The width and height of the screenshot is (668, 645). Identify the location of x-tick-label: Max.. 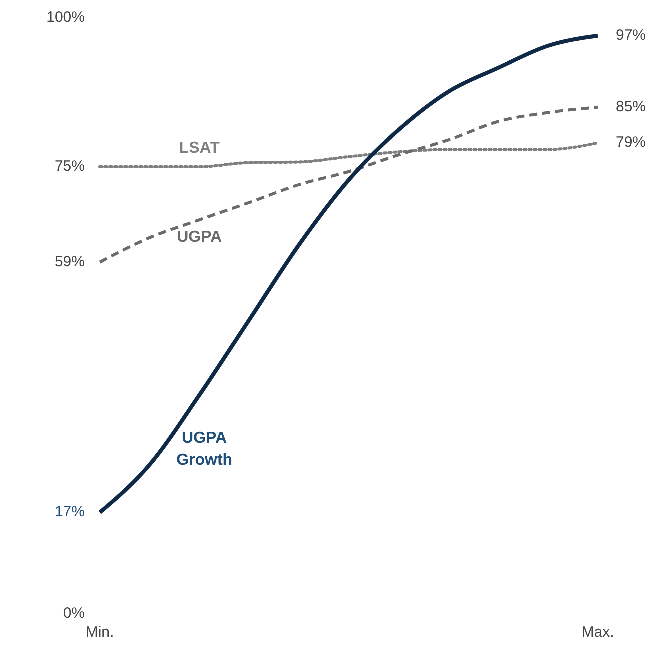
(598, 632).